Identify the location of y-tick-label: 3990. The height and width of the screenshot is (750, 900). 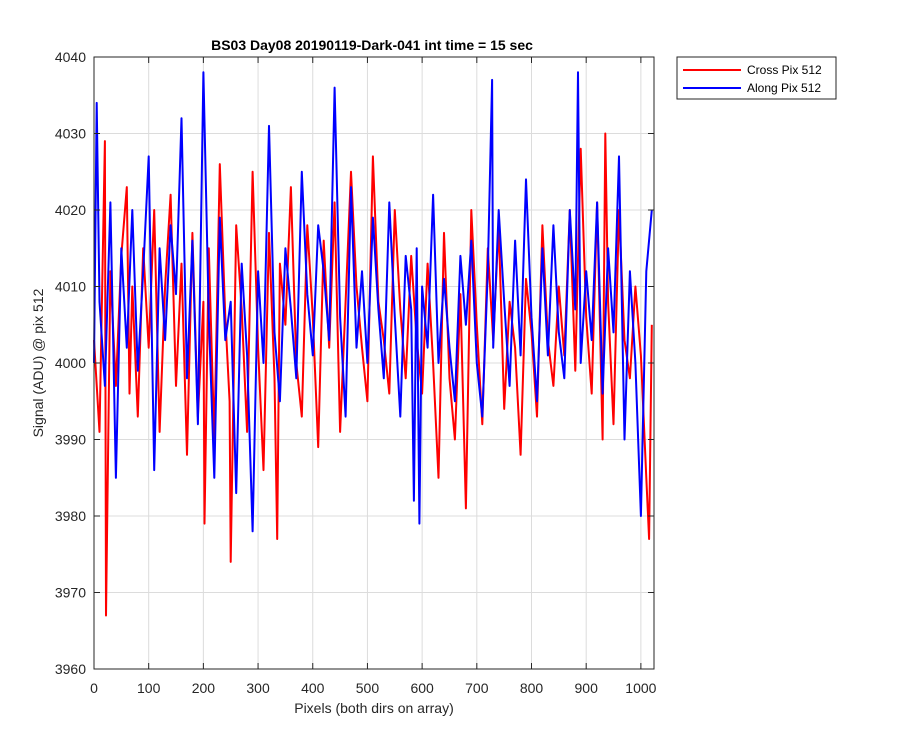
(70, 440).